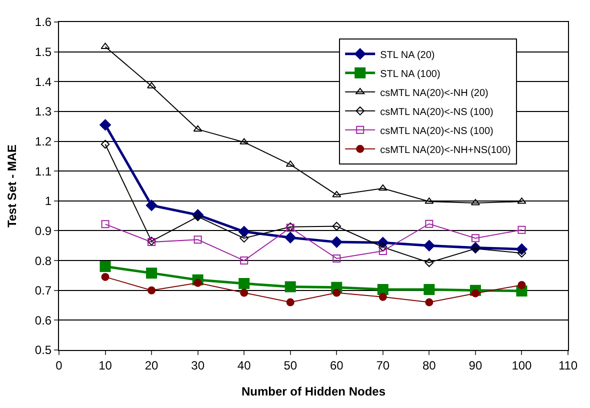 The image size is (590, 408). Describe the element at coordinates (522, 365) in the screenshot. I see `x-tick-label: 100` at that location.